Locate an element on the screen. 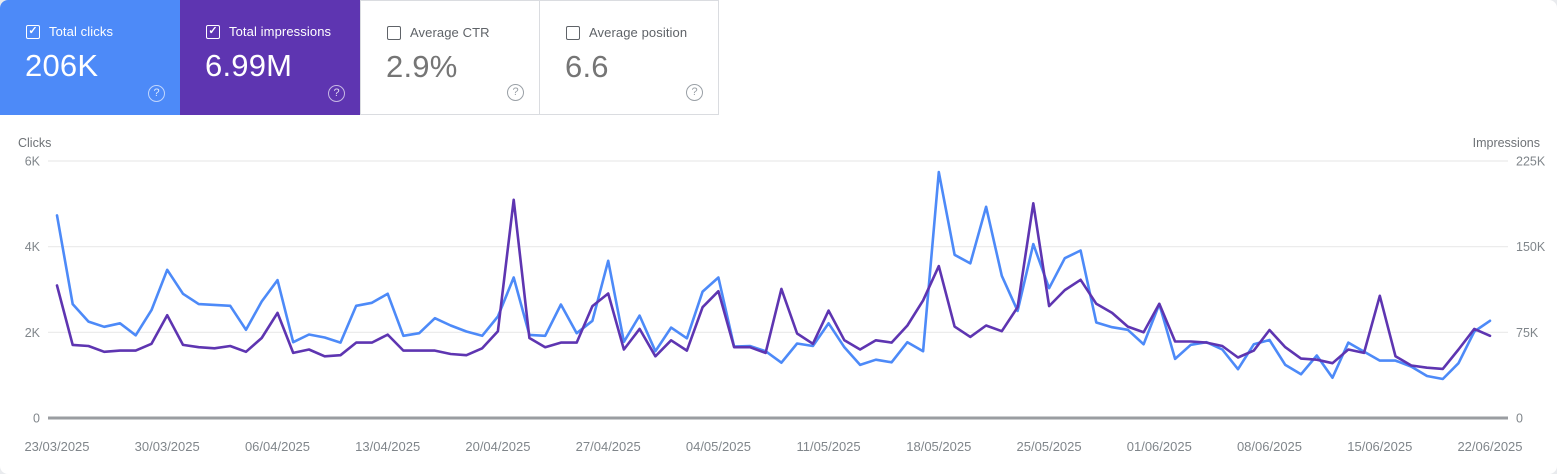 This screenshot has height=474, width=1557. card-total-impressions-header: Total impressions is located at coordinates (278, 31).